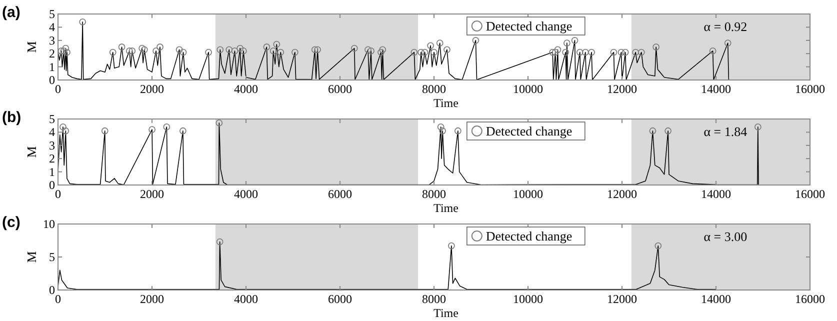 The width and height of the screenshot is (837, 321). What do you see at coordinates (11, 12) in the screenshot?
I see `chart-title: (a)` at bounding box center [11, 12].